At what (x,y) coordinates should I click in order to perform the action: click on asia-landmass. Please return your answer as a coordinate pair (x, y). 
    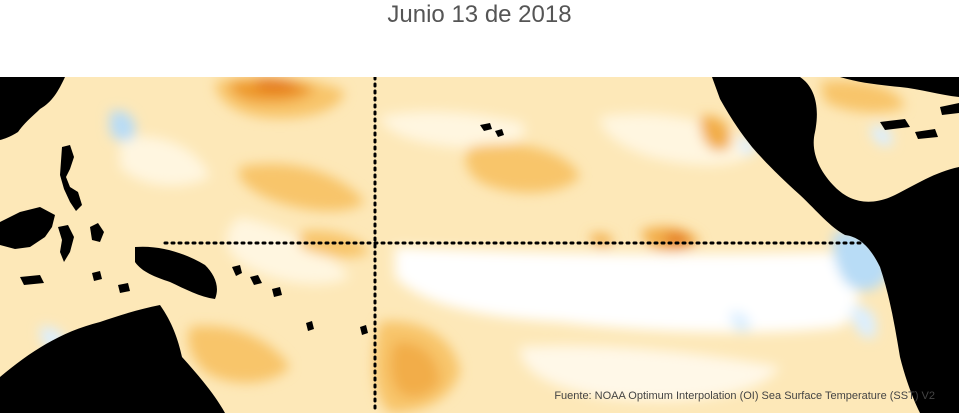
    Looking at the image, I should click on (32, 108).